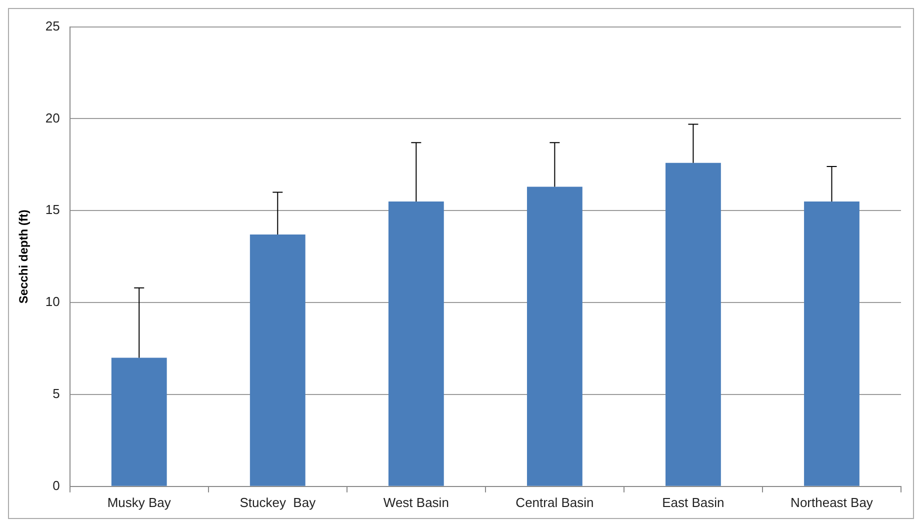 Image resolution: width=922 pixels, height=527 pixels. What do you see at coordinates (416, 502) in the screenshot?
I see `x-tick-label: West Basin` at bounding box center [416, 502].